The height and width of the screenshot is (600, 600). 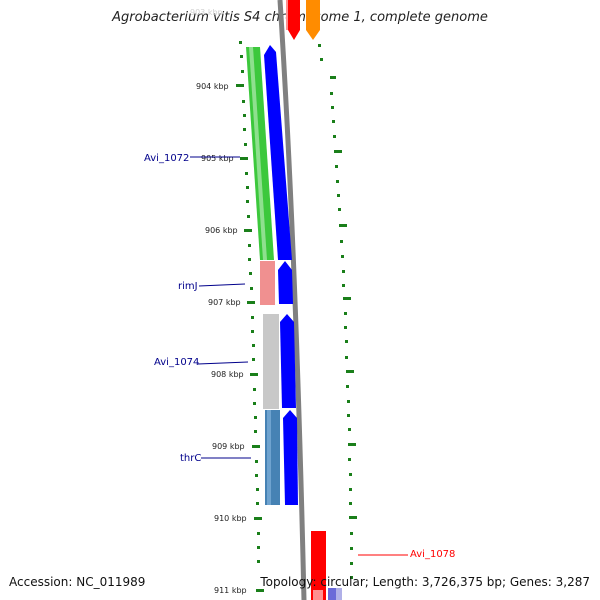 What do you see at coordinates (313, 20) in the screenshot?
I see `top-orange-feature` at bounding box center [313, 20].